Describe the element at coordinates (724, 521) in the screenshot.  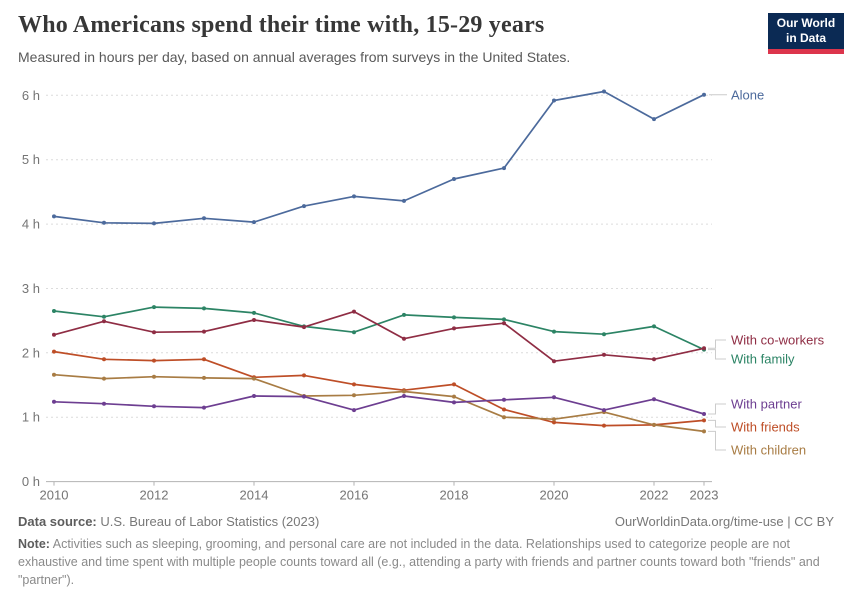
I see `owid-citation-link: OurWorldinData.org/time-use | CC BY` at that location.